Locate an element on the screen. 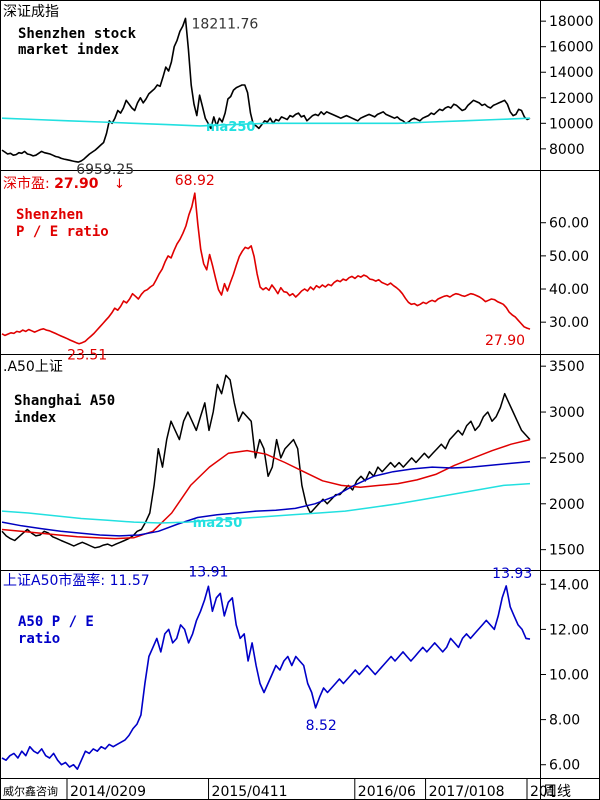 This screenshot has width=600, height=800. panel-title: 深证成指 is located at coordinates (31, 12).